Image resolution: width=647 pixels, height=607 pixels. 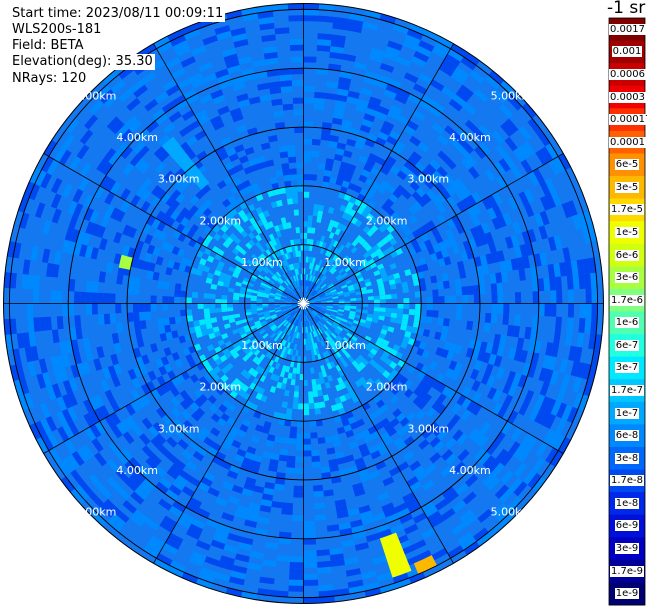 What do you see at coordinates (627, 210) in the screenshot?
I see `colorbar-tick-label: 1.7e-5` at bounding box center [627, 210].